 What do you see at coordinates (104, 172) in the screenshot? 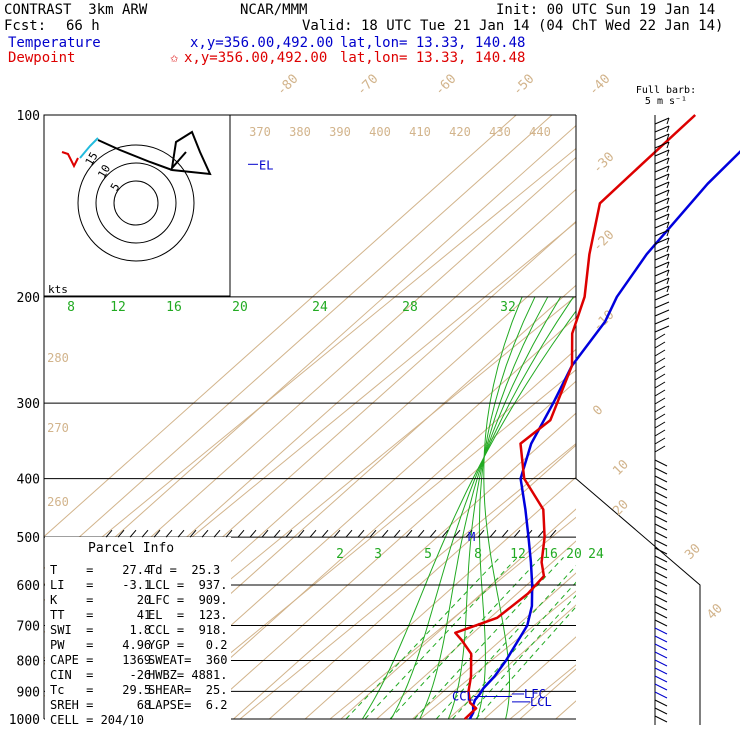
I see `hodograph-ring-label: 10` at bounding box center [104, 172].